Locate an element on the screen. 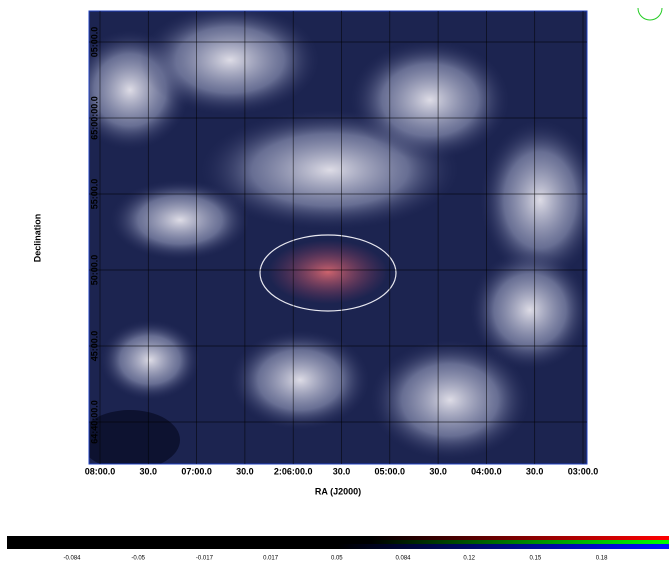  x-tick-label: 07:00.0 is located at coordinates (196, 471).